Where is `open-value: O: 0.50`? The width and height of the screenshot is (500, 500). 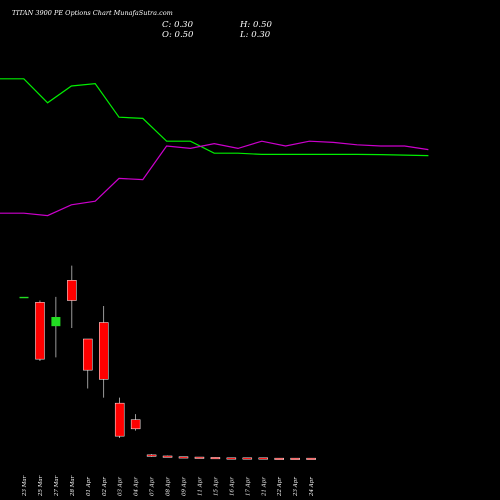 open-value: O: 0.50 is located at coordinates (178, 35).